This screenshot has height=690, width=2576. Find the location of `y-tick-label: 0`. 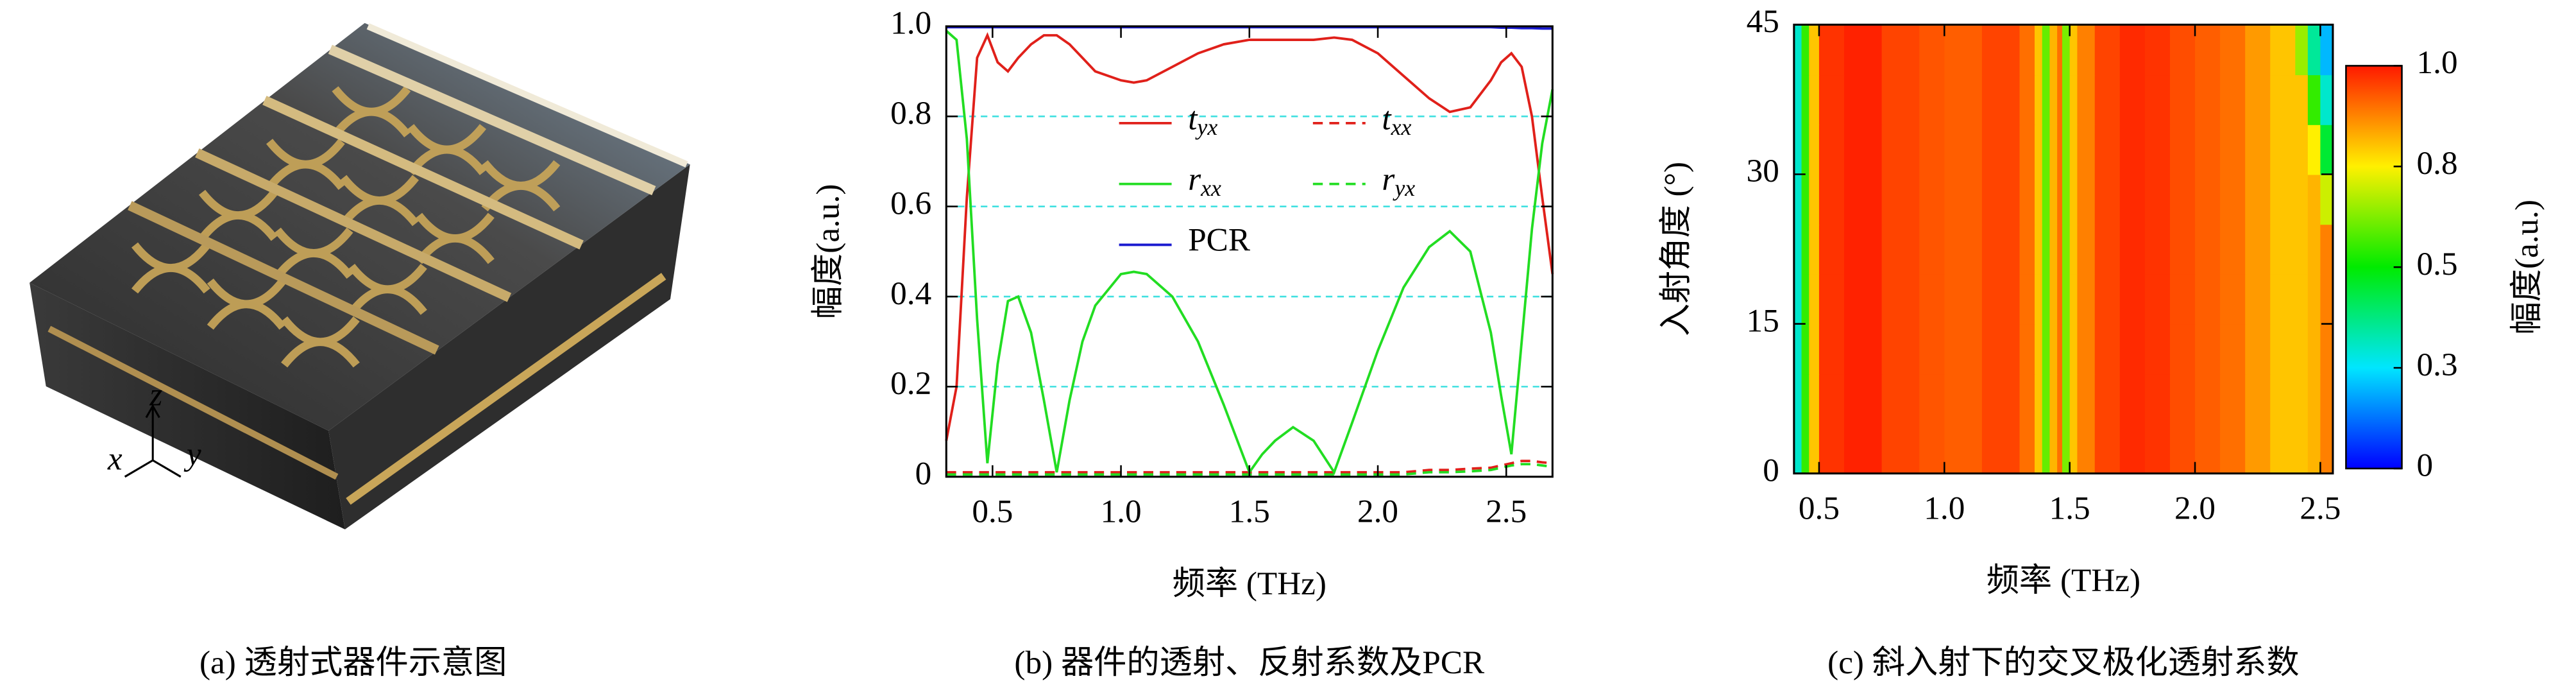

y-tick-label: 0 is located at coordinates (923, 474).